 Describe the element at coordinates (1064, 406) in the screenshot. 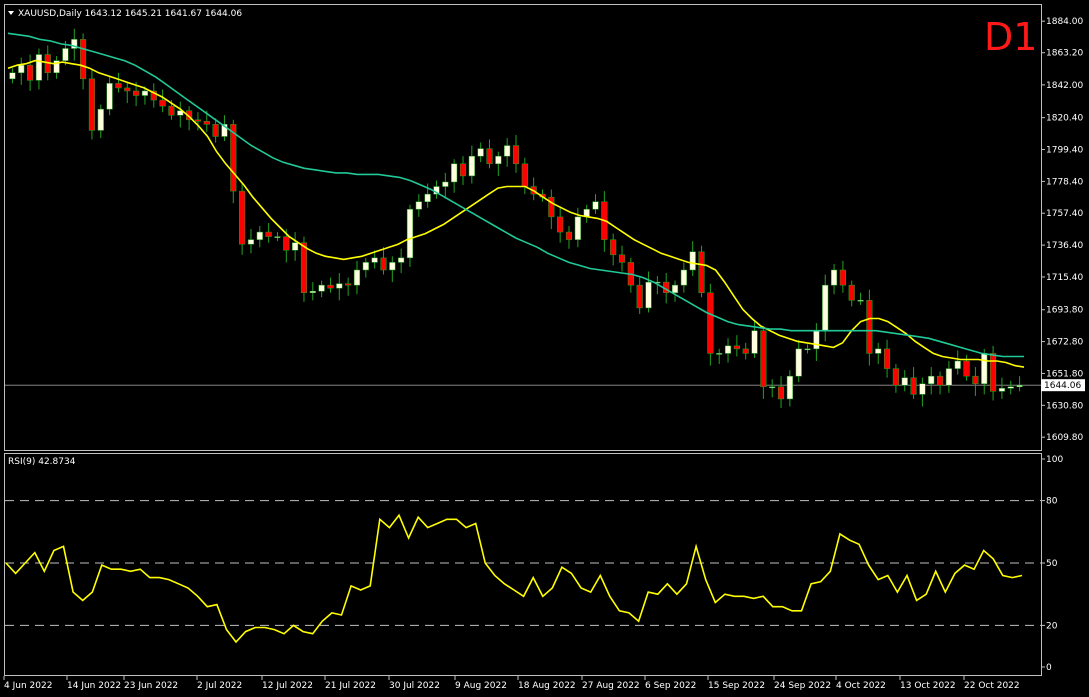

I see `price-tick-label: 1630.80` at that location.